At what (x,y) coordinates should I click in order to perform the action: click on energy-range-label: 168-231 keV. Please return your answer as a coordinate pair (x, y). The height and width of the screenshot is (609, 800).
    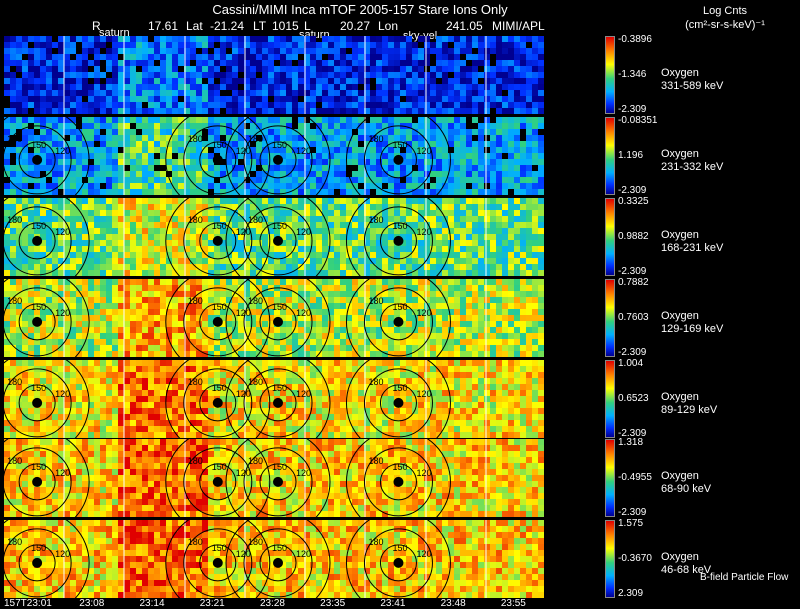
    Looking at the image, I should click on (692, 248).